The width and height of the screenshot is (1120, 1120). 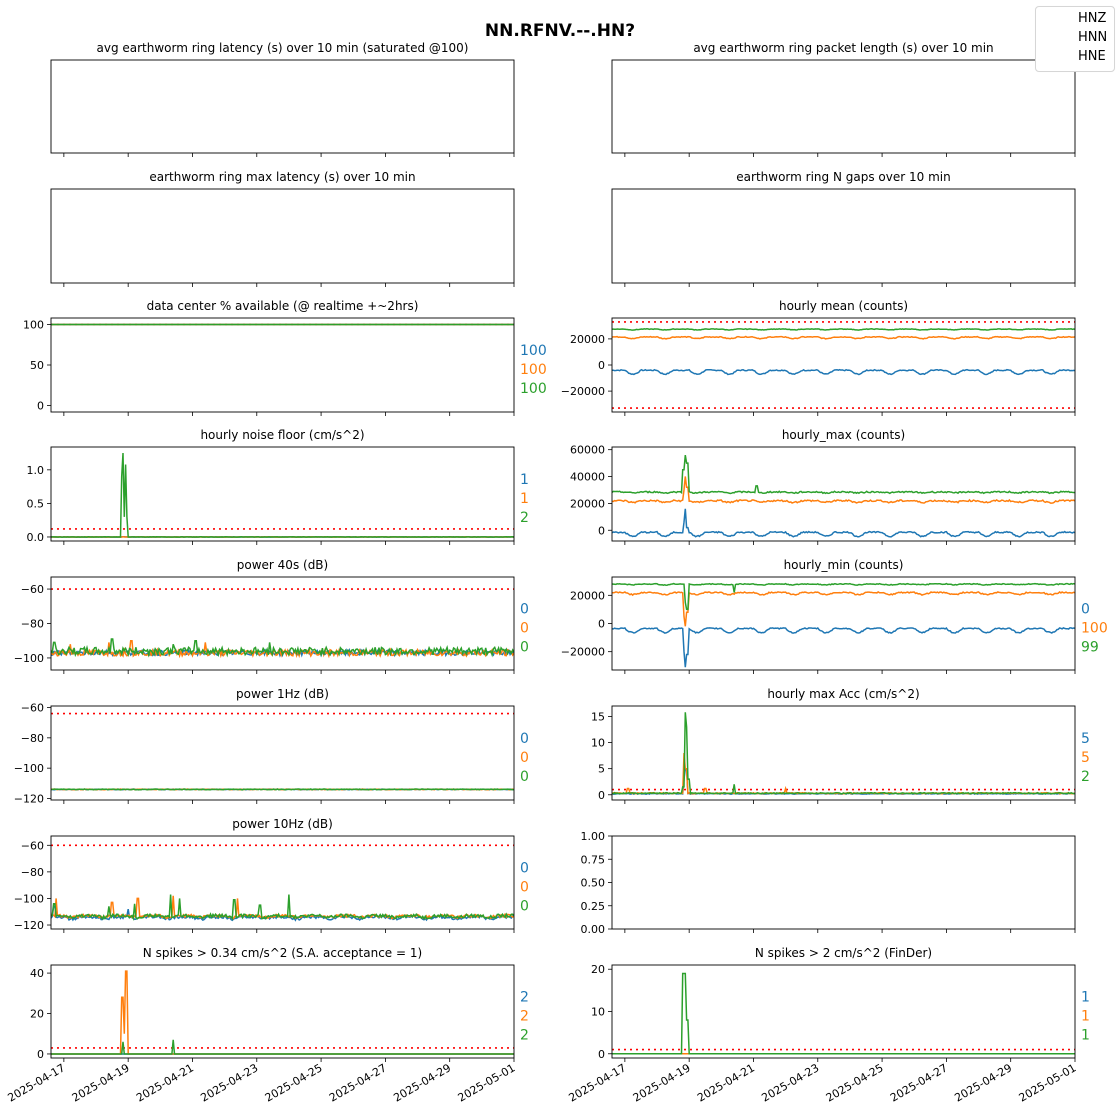 I want to click on panel-p12: hourly max Acc (cm/s^2) 0 5 10 15 5 5 2, so click(x=840, y=745).